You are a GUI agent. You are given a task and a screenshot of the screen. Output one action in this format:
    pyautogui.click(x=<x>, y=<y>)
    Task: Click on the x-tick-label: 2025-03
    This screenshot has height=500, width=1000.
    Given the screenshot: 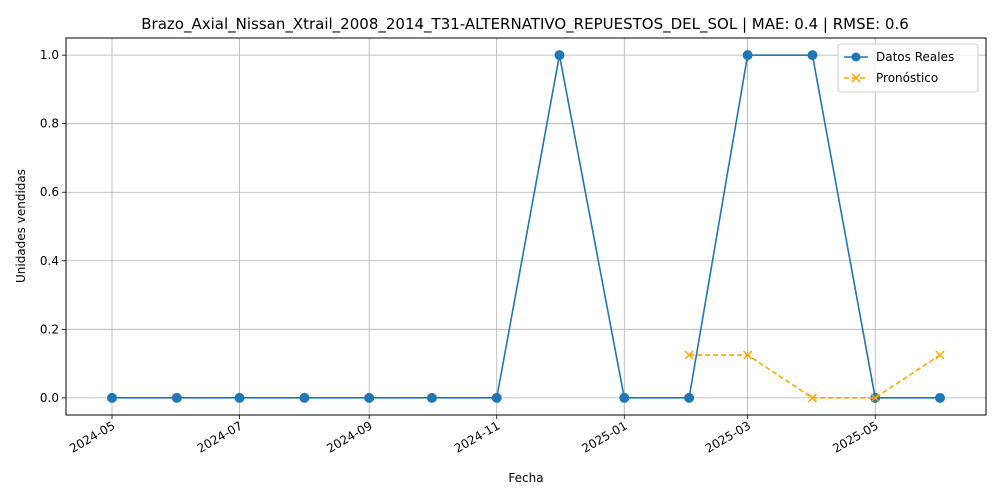 What is the action you would take?
    pyautogui.click(x=728, y=436)
    